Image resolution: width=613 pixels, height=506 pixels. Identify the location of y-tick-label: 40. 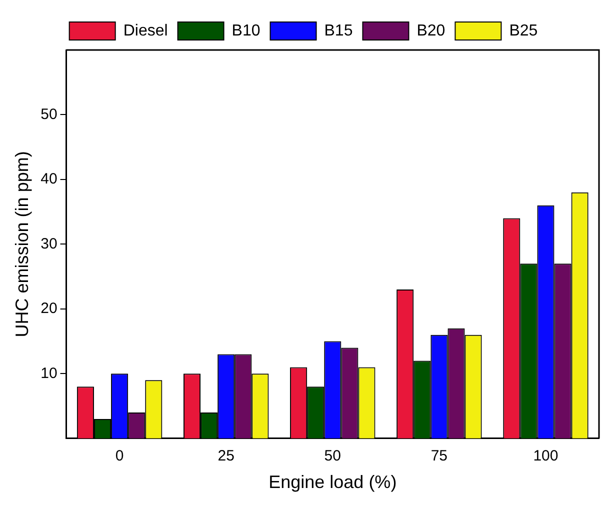
(49, 179).